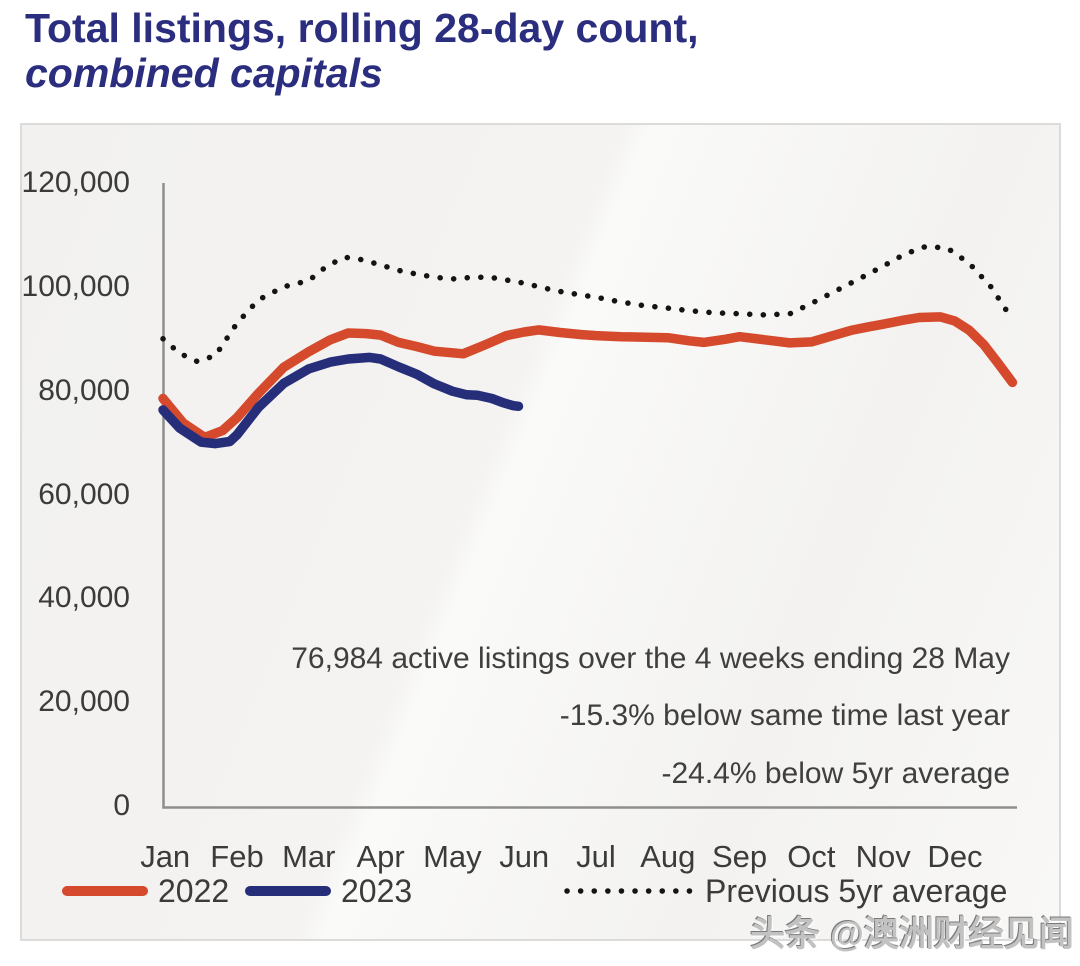 The image size is (1080, 966). I want to click on x-tick-label: Feb, so click(237, 856).